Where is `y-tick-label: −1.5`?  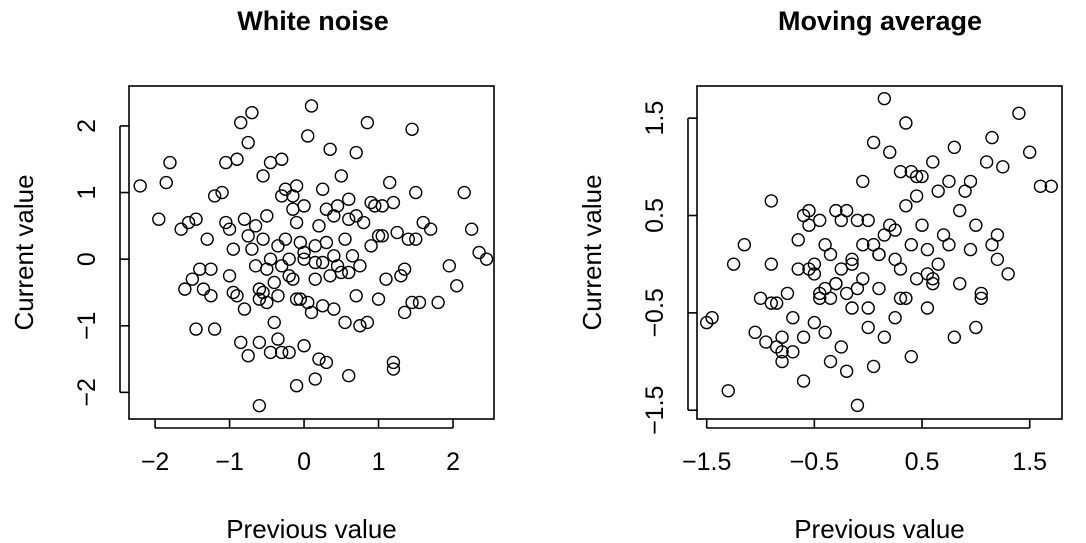
y-tick-label: −1.5 is located at coordinates (655, 410).